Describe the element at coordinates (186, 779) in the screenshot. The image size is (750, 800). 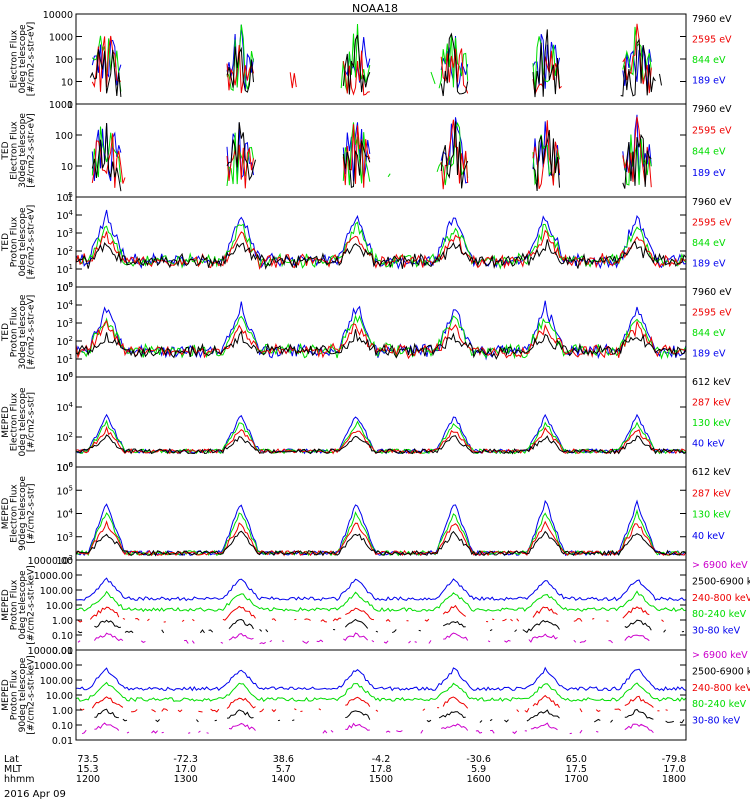
I see `xaxis-tick-hhmm: 1300` at that location.